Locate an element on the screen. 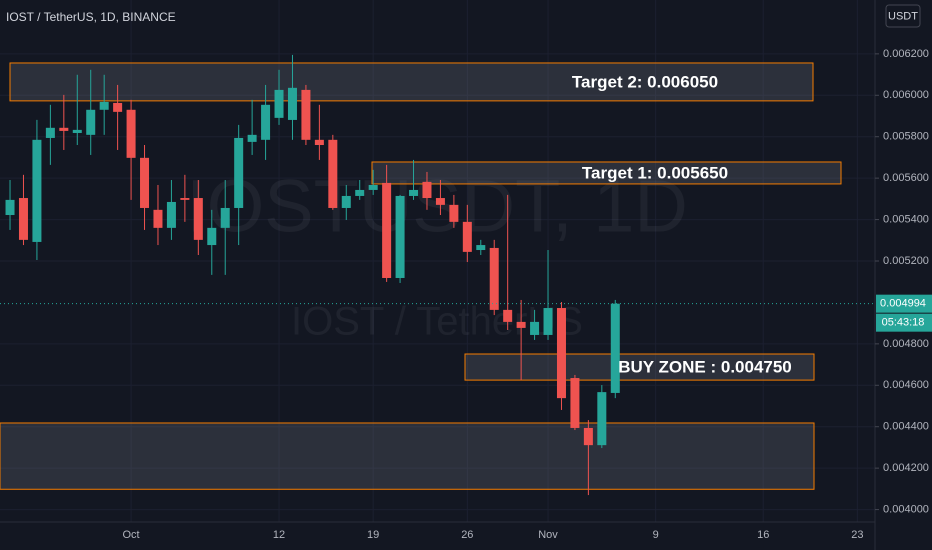 Image resolution: width=932 pixels, height=550 pixels. x-tick-label: 12 is located at coordinates (279, 535).